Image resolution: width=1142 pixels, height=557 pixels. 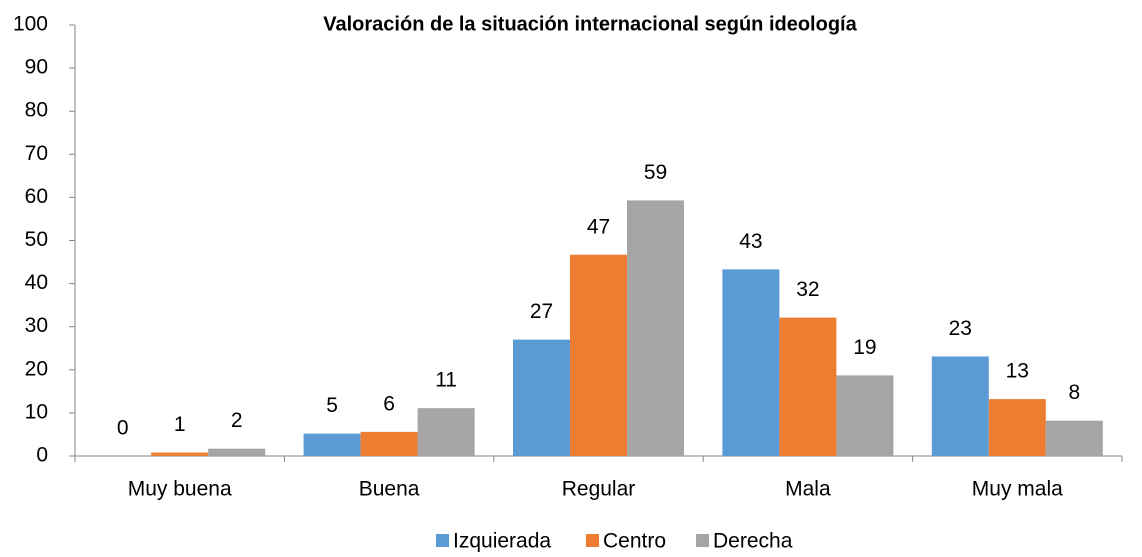 What do you see at coordinates (42, 455) in the screenshot?
I see `y-tick-label: 0` at bounding box center [42, 455].